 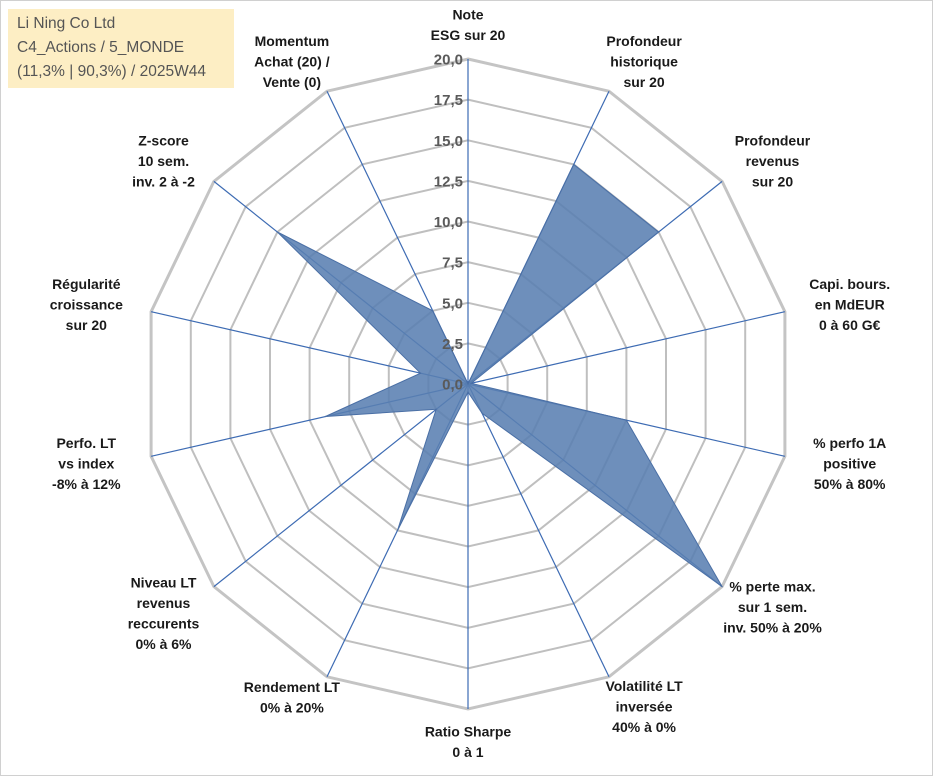 I want to click on axis-label-line: vs index, so click(x=86, y=464).